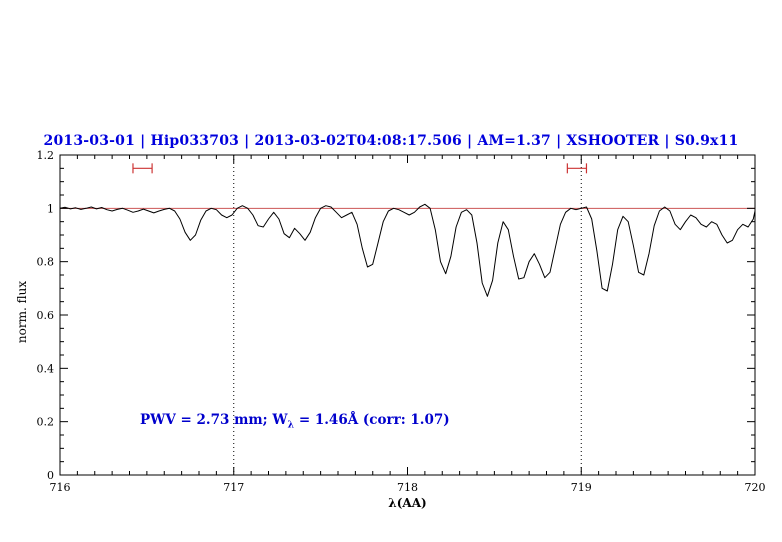 Image resolution: width=782 pixels, height=542 pixels. I want to click on x-tick-label: 719, so click(581, 487).